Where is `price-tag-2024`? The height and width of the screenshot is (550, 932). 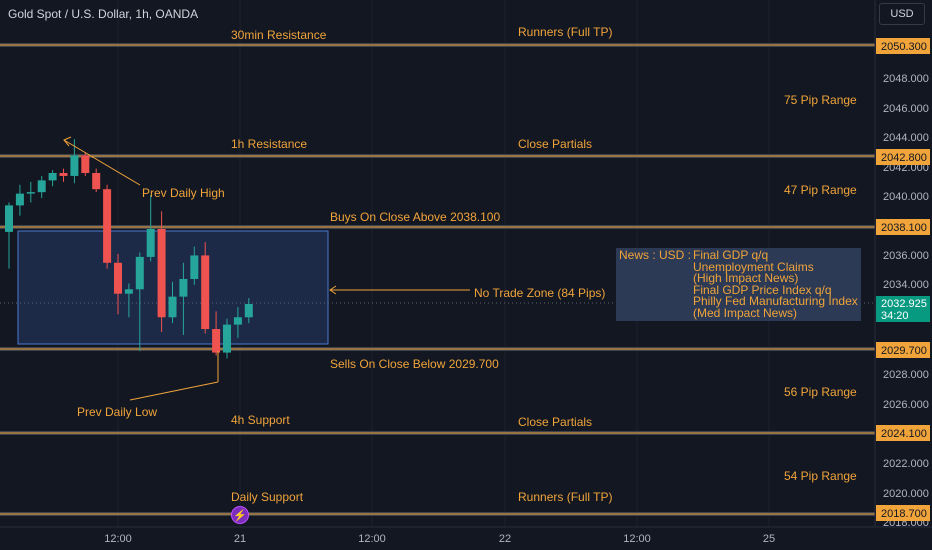
price-tag-2024 is located at coordinates (903, 433).